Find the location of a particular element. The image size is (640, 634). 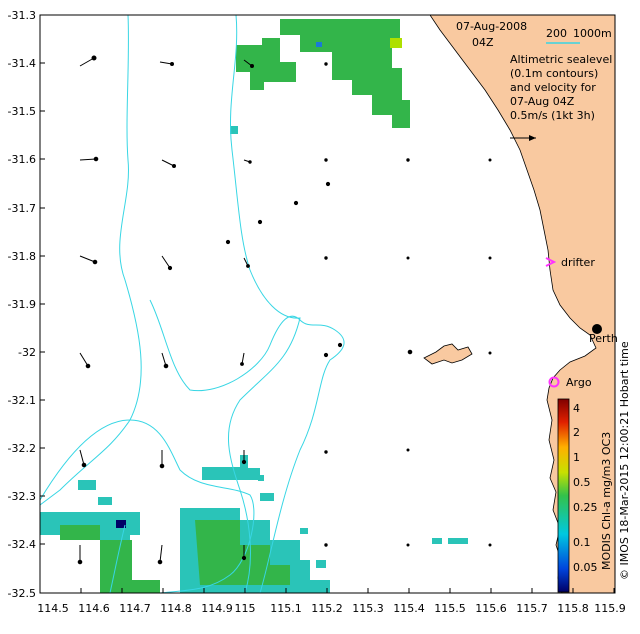

svg-text: -32.2 is located at coordinates (22, 448).